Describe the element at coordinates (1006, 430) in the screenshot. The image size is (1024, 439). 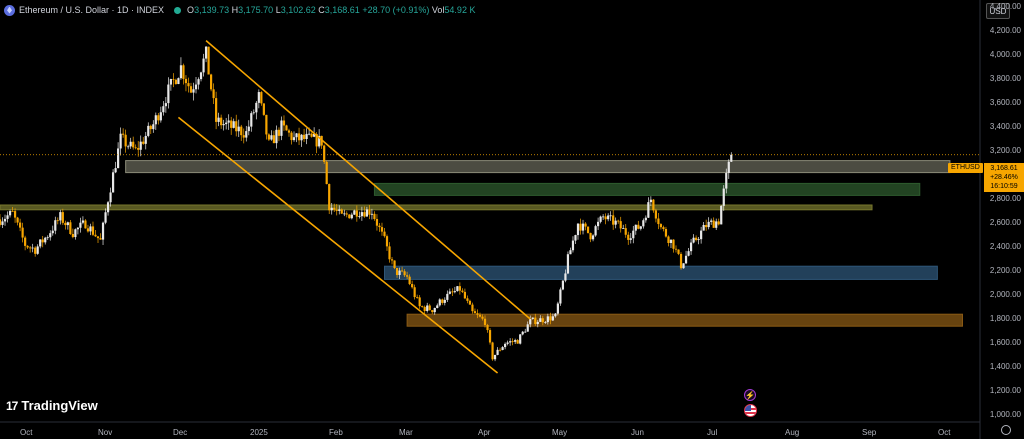
I see `settings-gear-icon` at that location.